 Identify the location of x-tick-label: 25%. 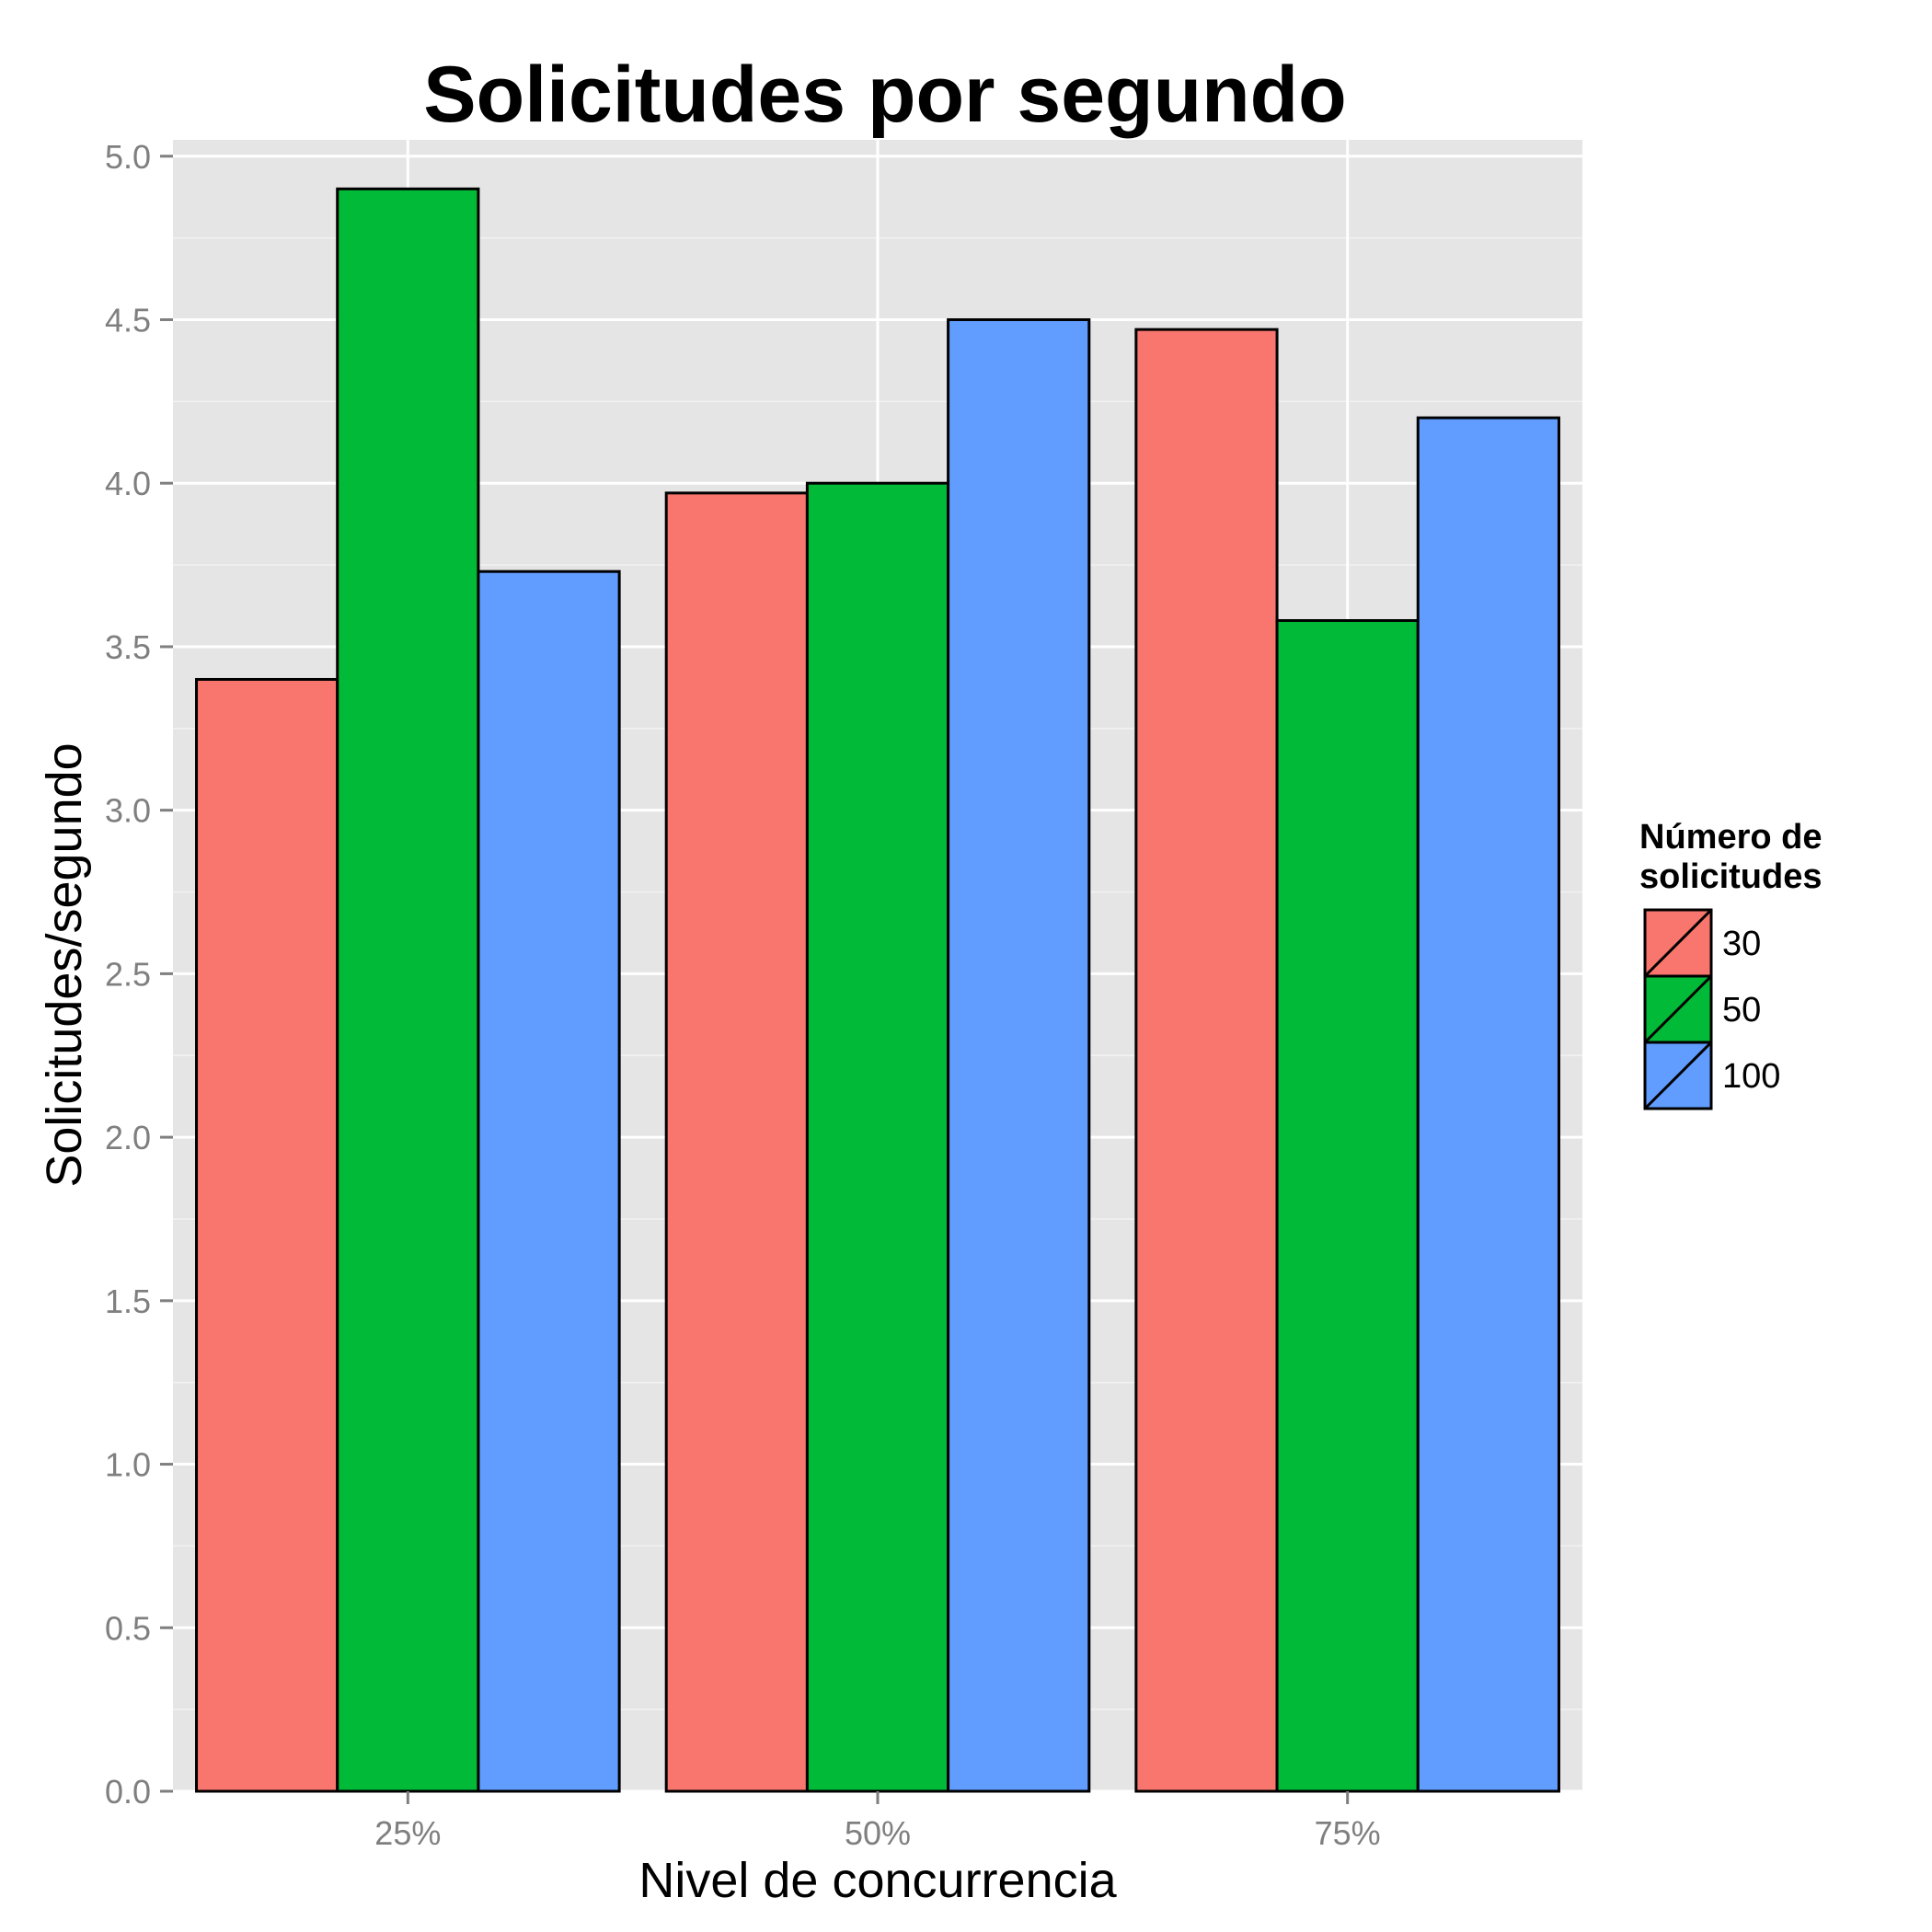
(407, 1833).